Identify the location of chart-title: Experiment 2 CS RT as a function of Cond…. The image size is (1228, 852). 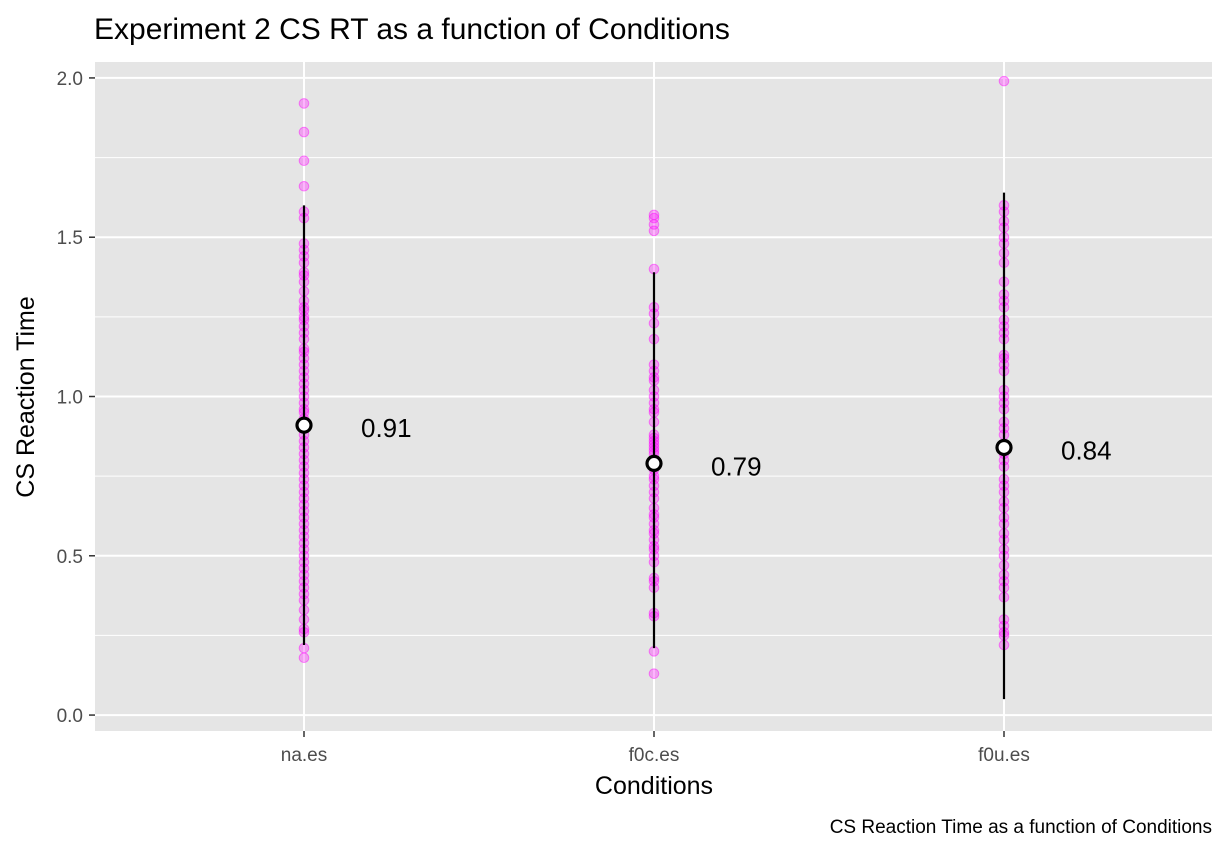
(412, 29).